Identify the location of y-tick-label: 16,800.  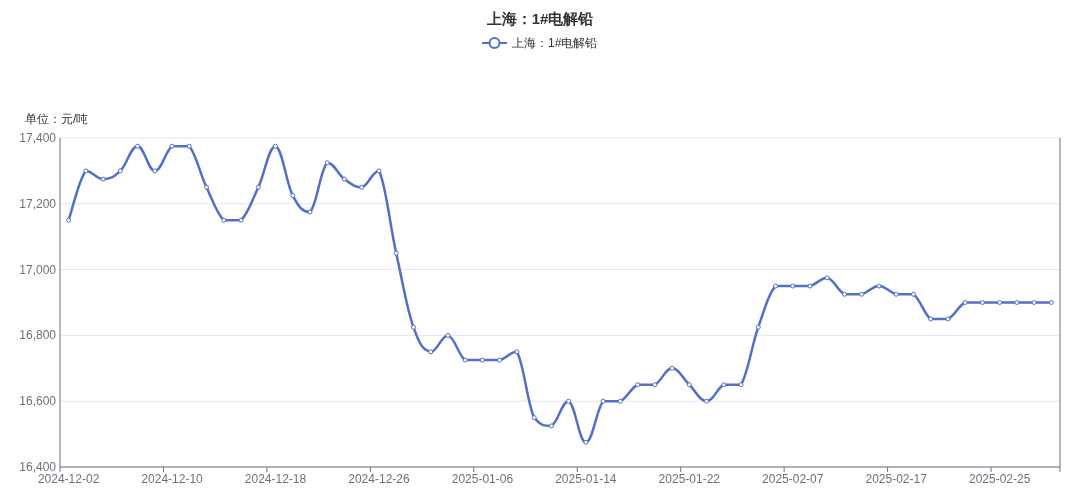
(38, 335).